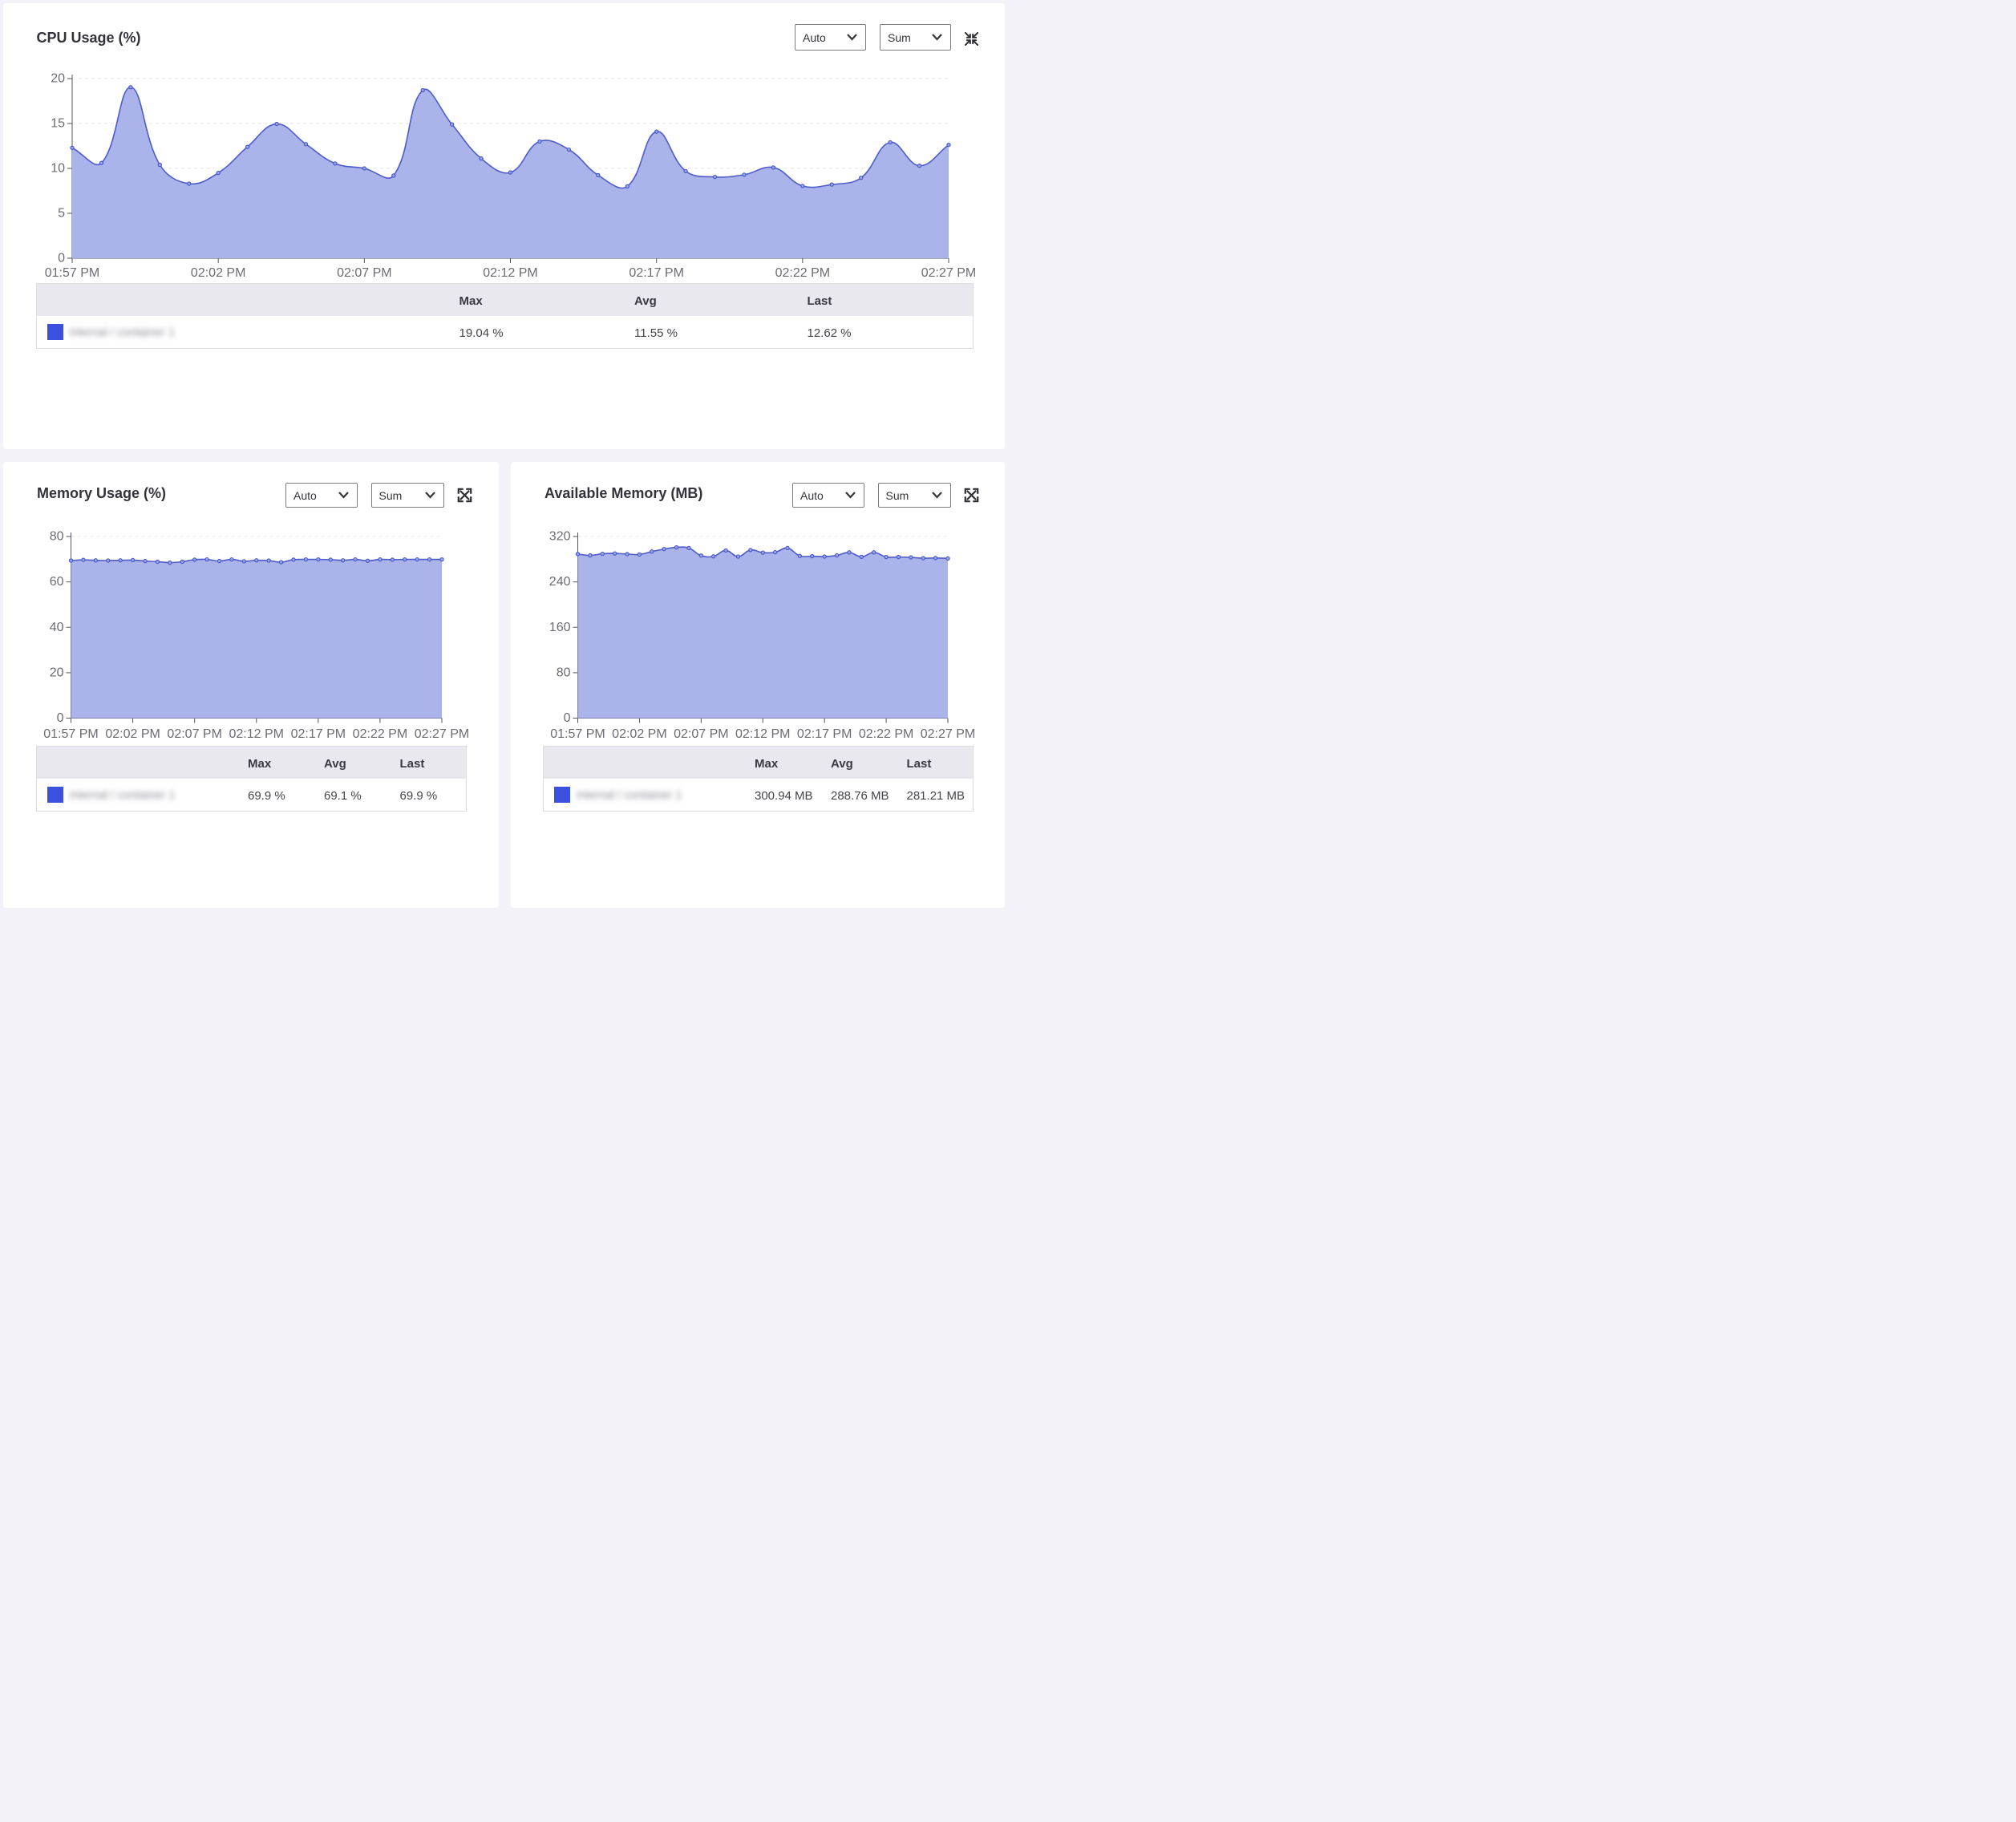 Image resolution: width=2016 pixels, height=1822 pixels. Describe the element at coordinates (560, 537) in the screenshot. I see `svg-text: 320` at that location.